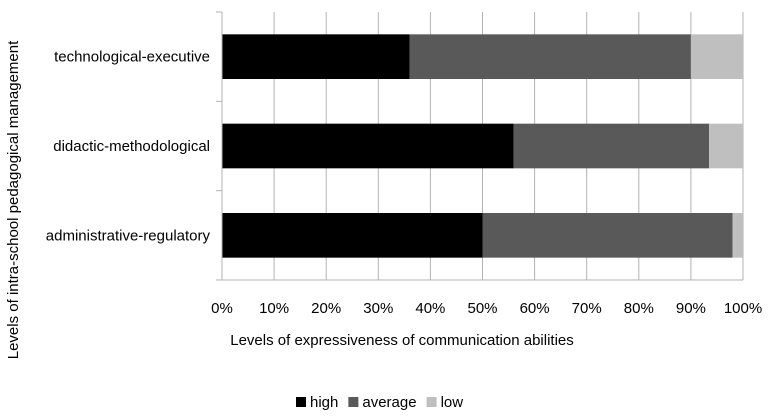 This screenshot has width=770, height=416. Describe the element at coordinates (353, 402) in the screenshot. I see `legend-swatch-average` at that location.